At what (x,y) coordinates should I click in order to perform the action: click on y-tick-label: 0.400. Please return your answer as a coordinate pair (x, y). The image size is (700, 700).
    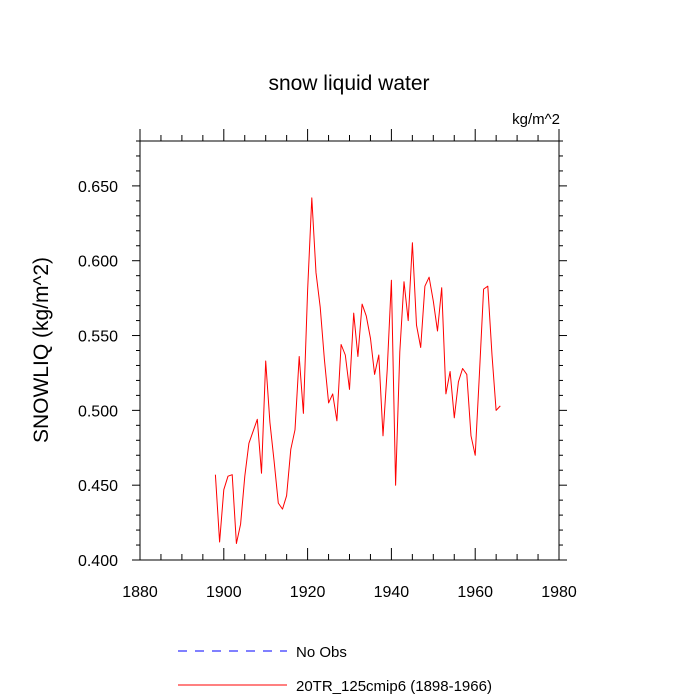
    Looking at the image, I should click on (98, 561).